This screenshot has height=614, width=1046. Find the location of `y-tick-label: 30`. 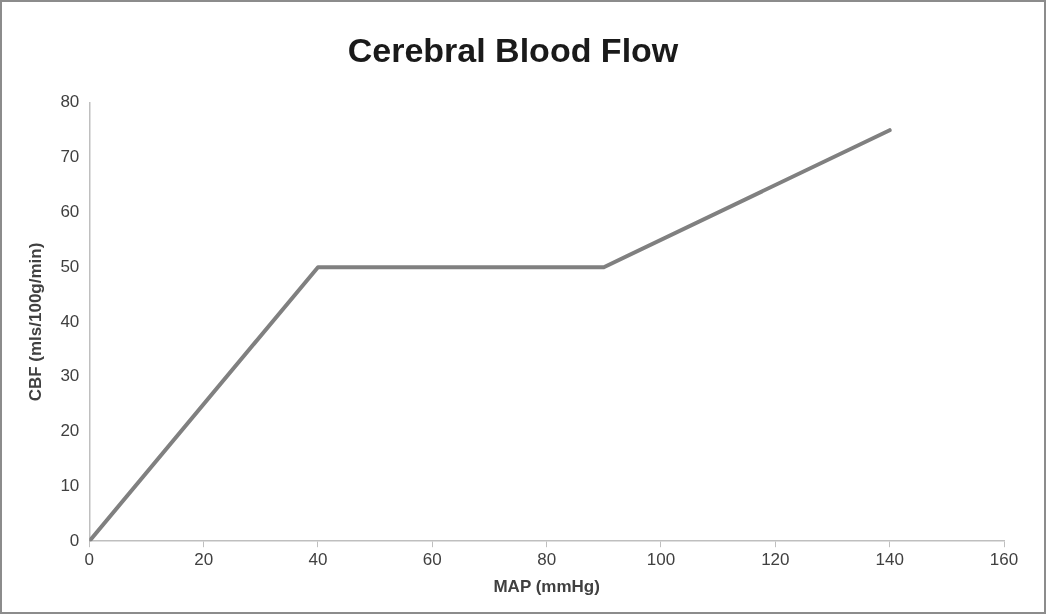

y-tick-label: 30 is located at coordinates (70, 376).